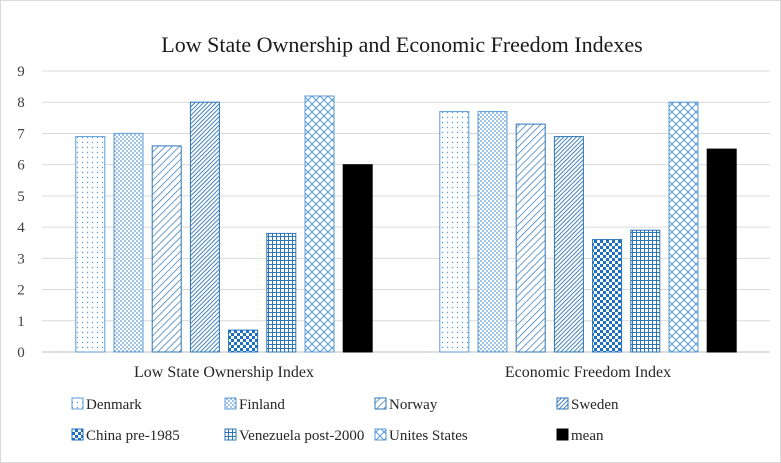  I want to click on legend-swatch-sweden, so click(562, 403).